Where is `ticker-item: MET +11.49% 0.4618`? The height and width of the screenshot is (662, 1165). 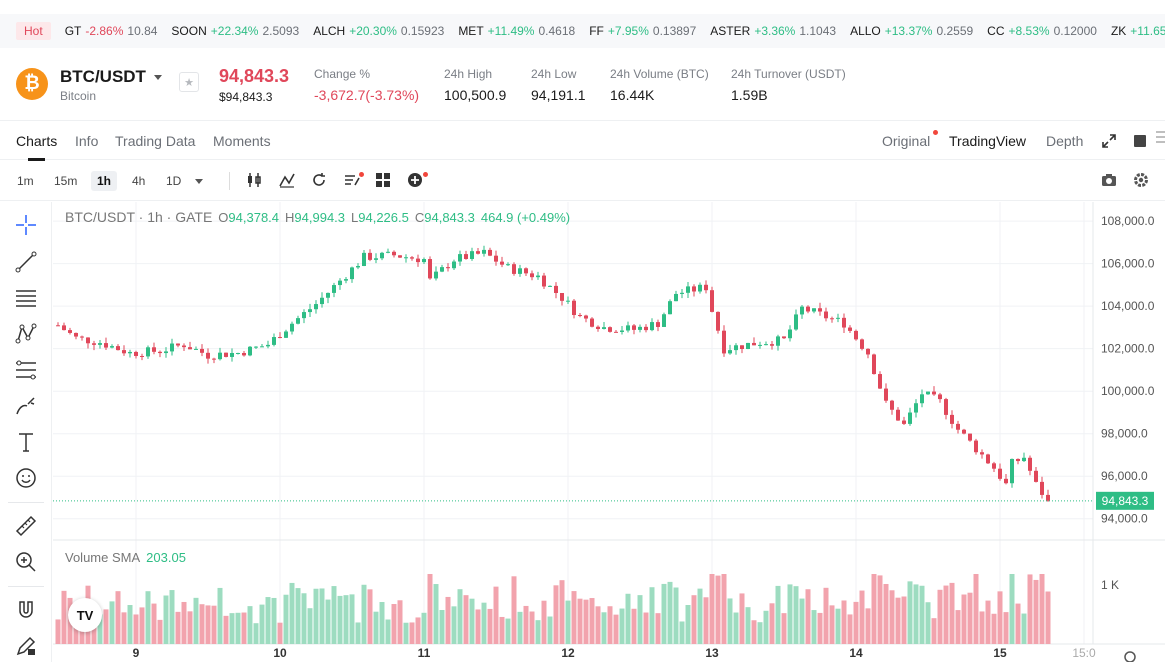
ticker-item: MET +11.49% 0.4618 is located at coordinates (516, 31).